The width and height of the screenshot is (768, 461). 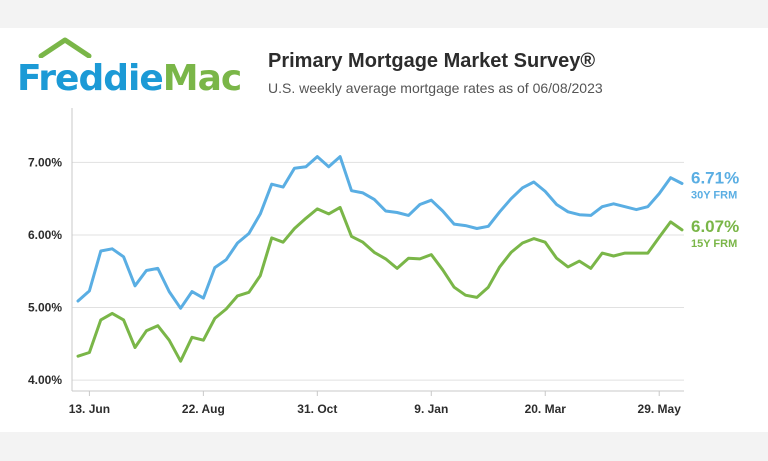 What do you see at coordinates (715, 208) in the screenshot?
I see `end-labels: 6.71% 30Y FRM 6.07% 15Y FRM` at bounding box center [715, 208].